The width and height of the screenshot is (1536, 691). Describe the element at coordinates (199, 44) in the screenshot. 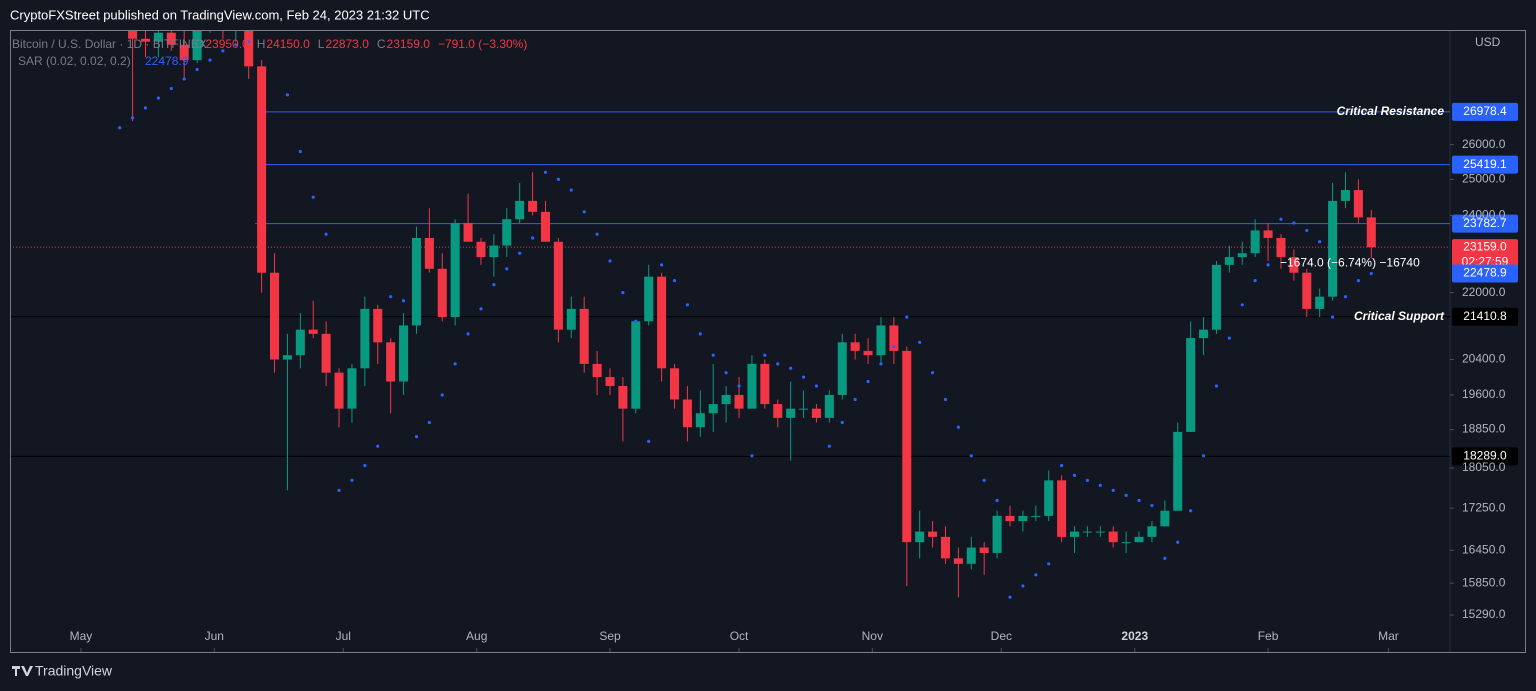

I see `legend-prefix: O` at that location.